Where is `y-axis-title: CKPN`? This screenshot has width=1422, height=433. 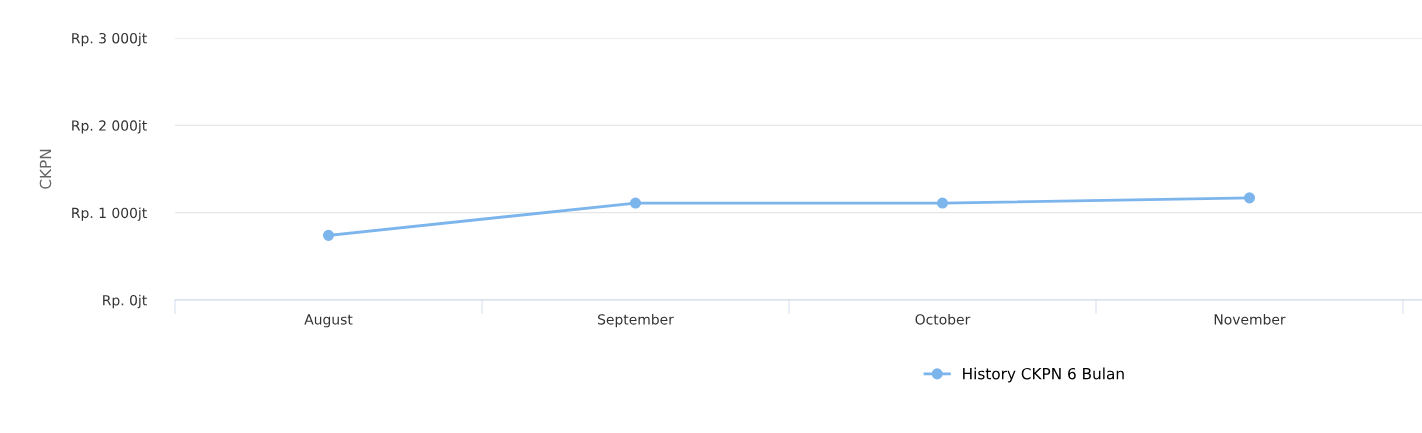
y-axis-title: CKPN is located at coordinates (45, 169).